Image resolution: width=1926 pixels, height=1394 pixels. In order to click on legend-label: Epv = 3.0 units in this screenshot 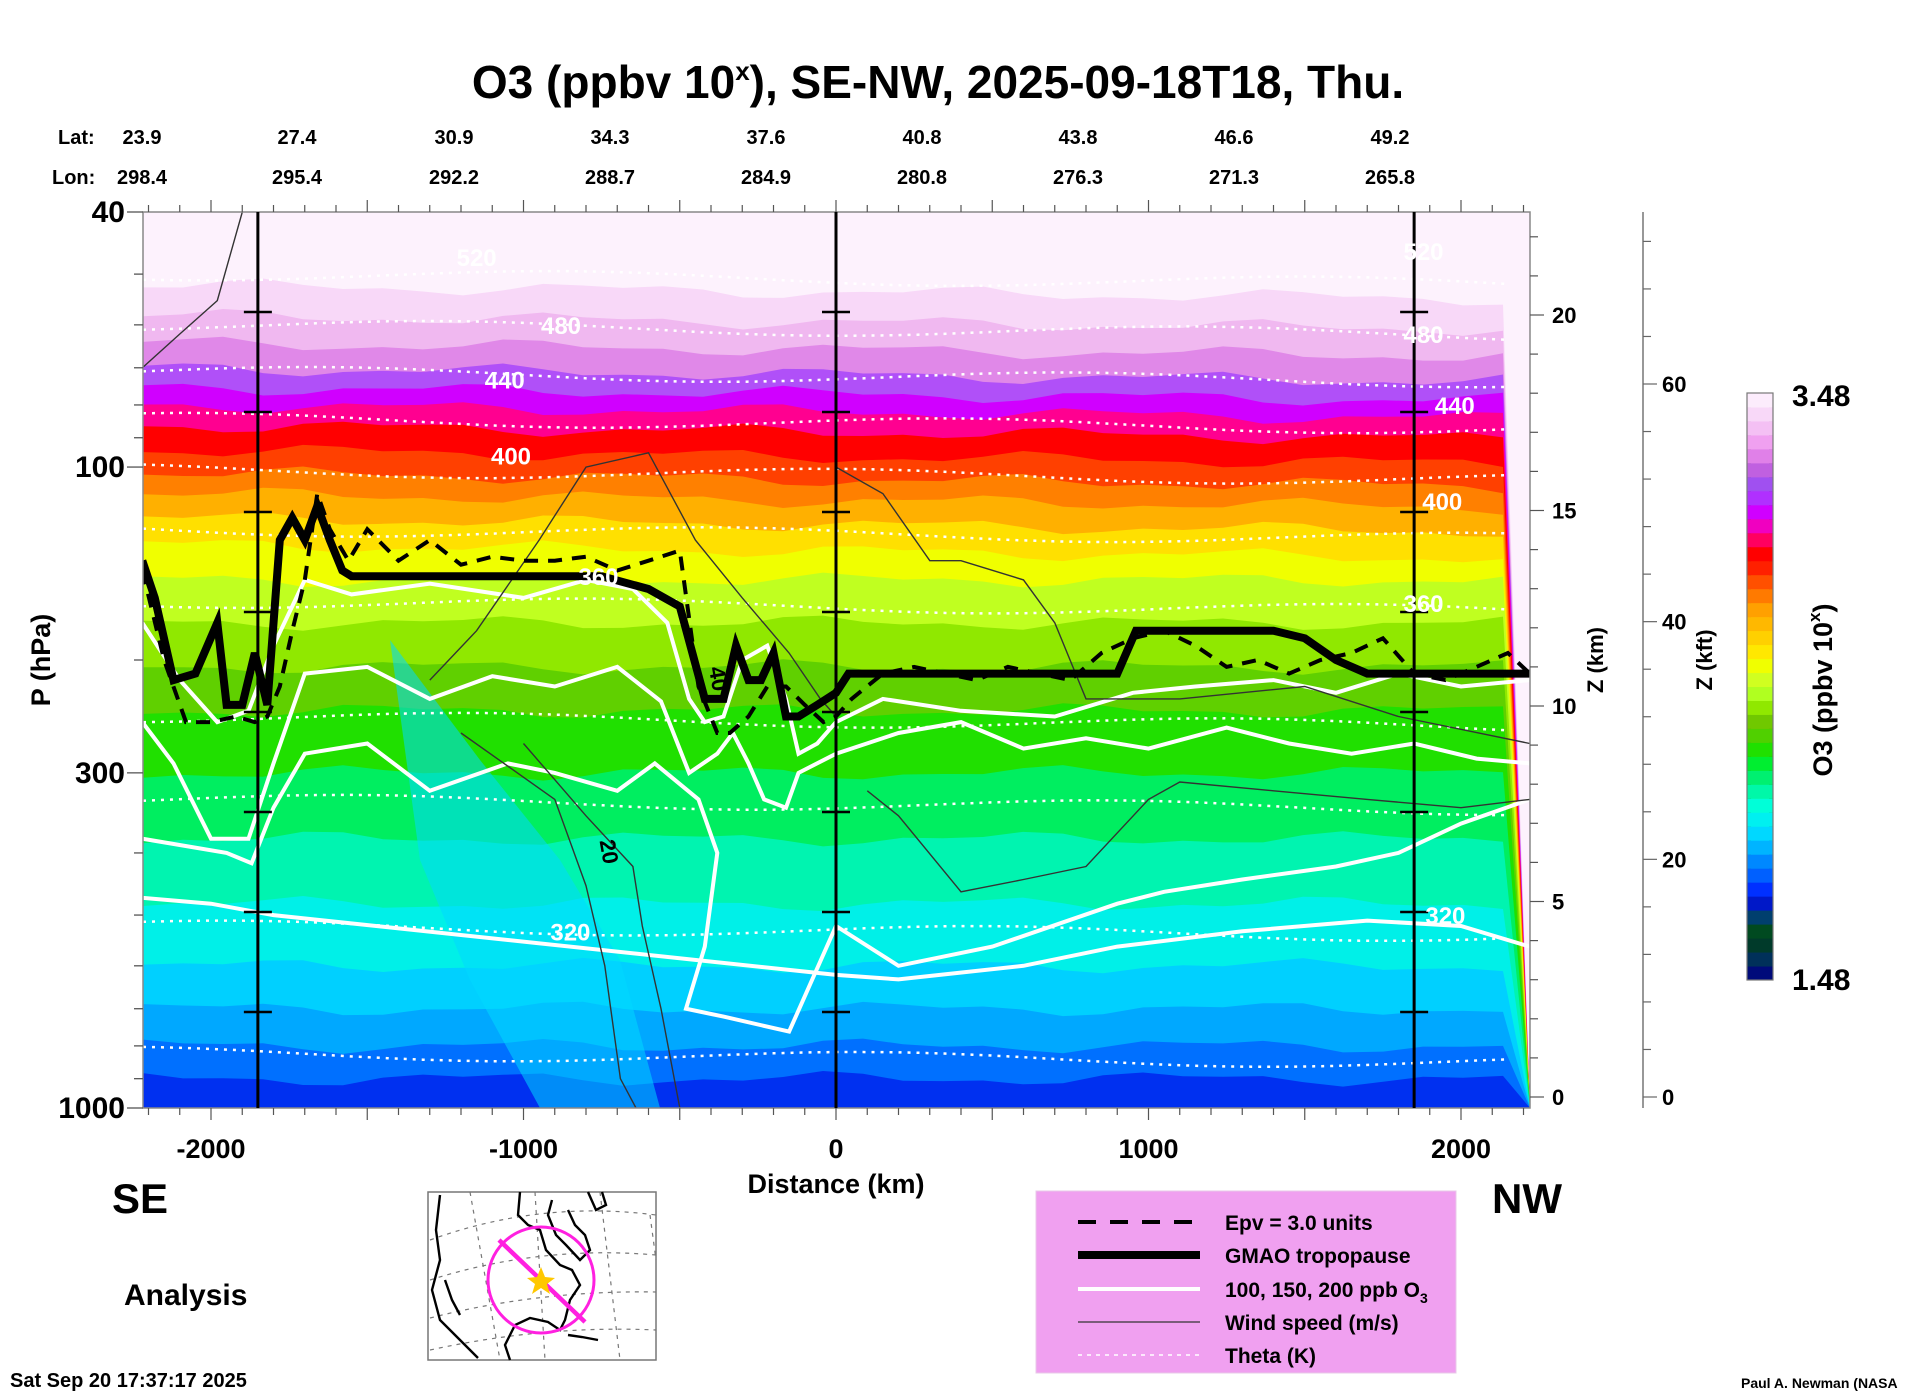, I will do `click(1299, 1223)`.